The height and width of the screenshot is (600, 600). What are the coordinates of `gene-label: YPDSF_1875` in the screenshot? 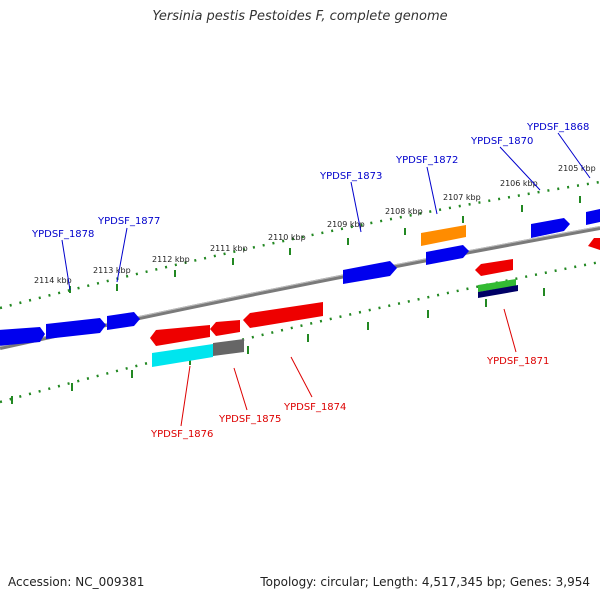 It's located at (249, 419).